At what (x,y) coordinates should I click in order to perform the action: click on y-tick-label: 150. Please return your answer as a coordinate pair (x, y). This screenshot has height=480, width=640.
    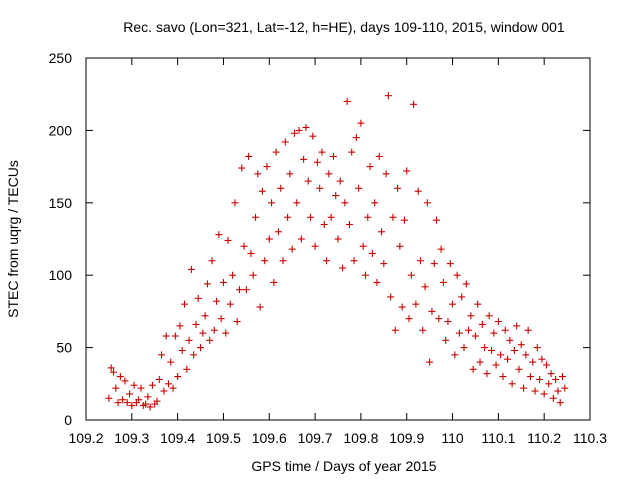
    Looking at the image, I should click on (61, 203).